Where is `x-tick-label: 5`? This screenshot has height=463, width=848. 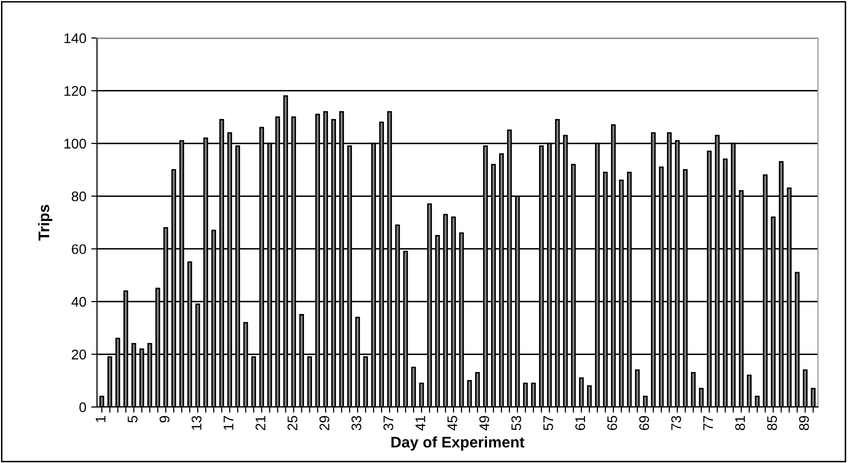 x-tick-label: 5 is located at coordinates (133, 419).